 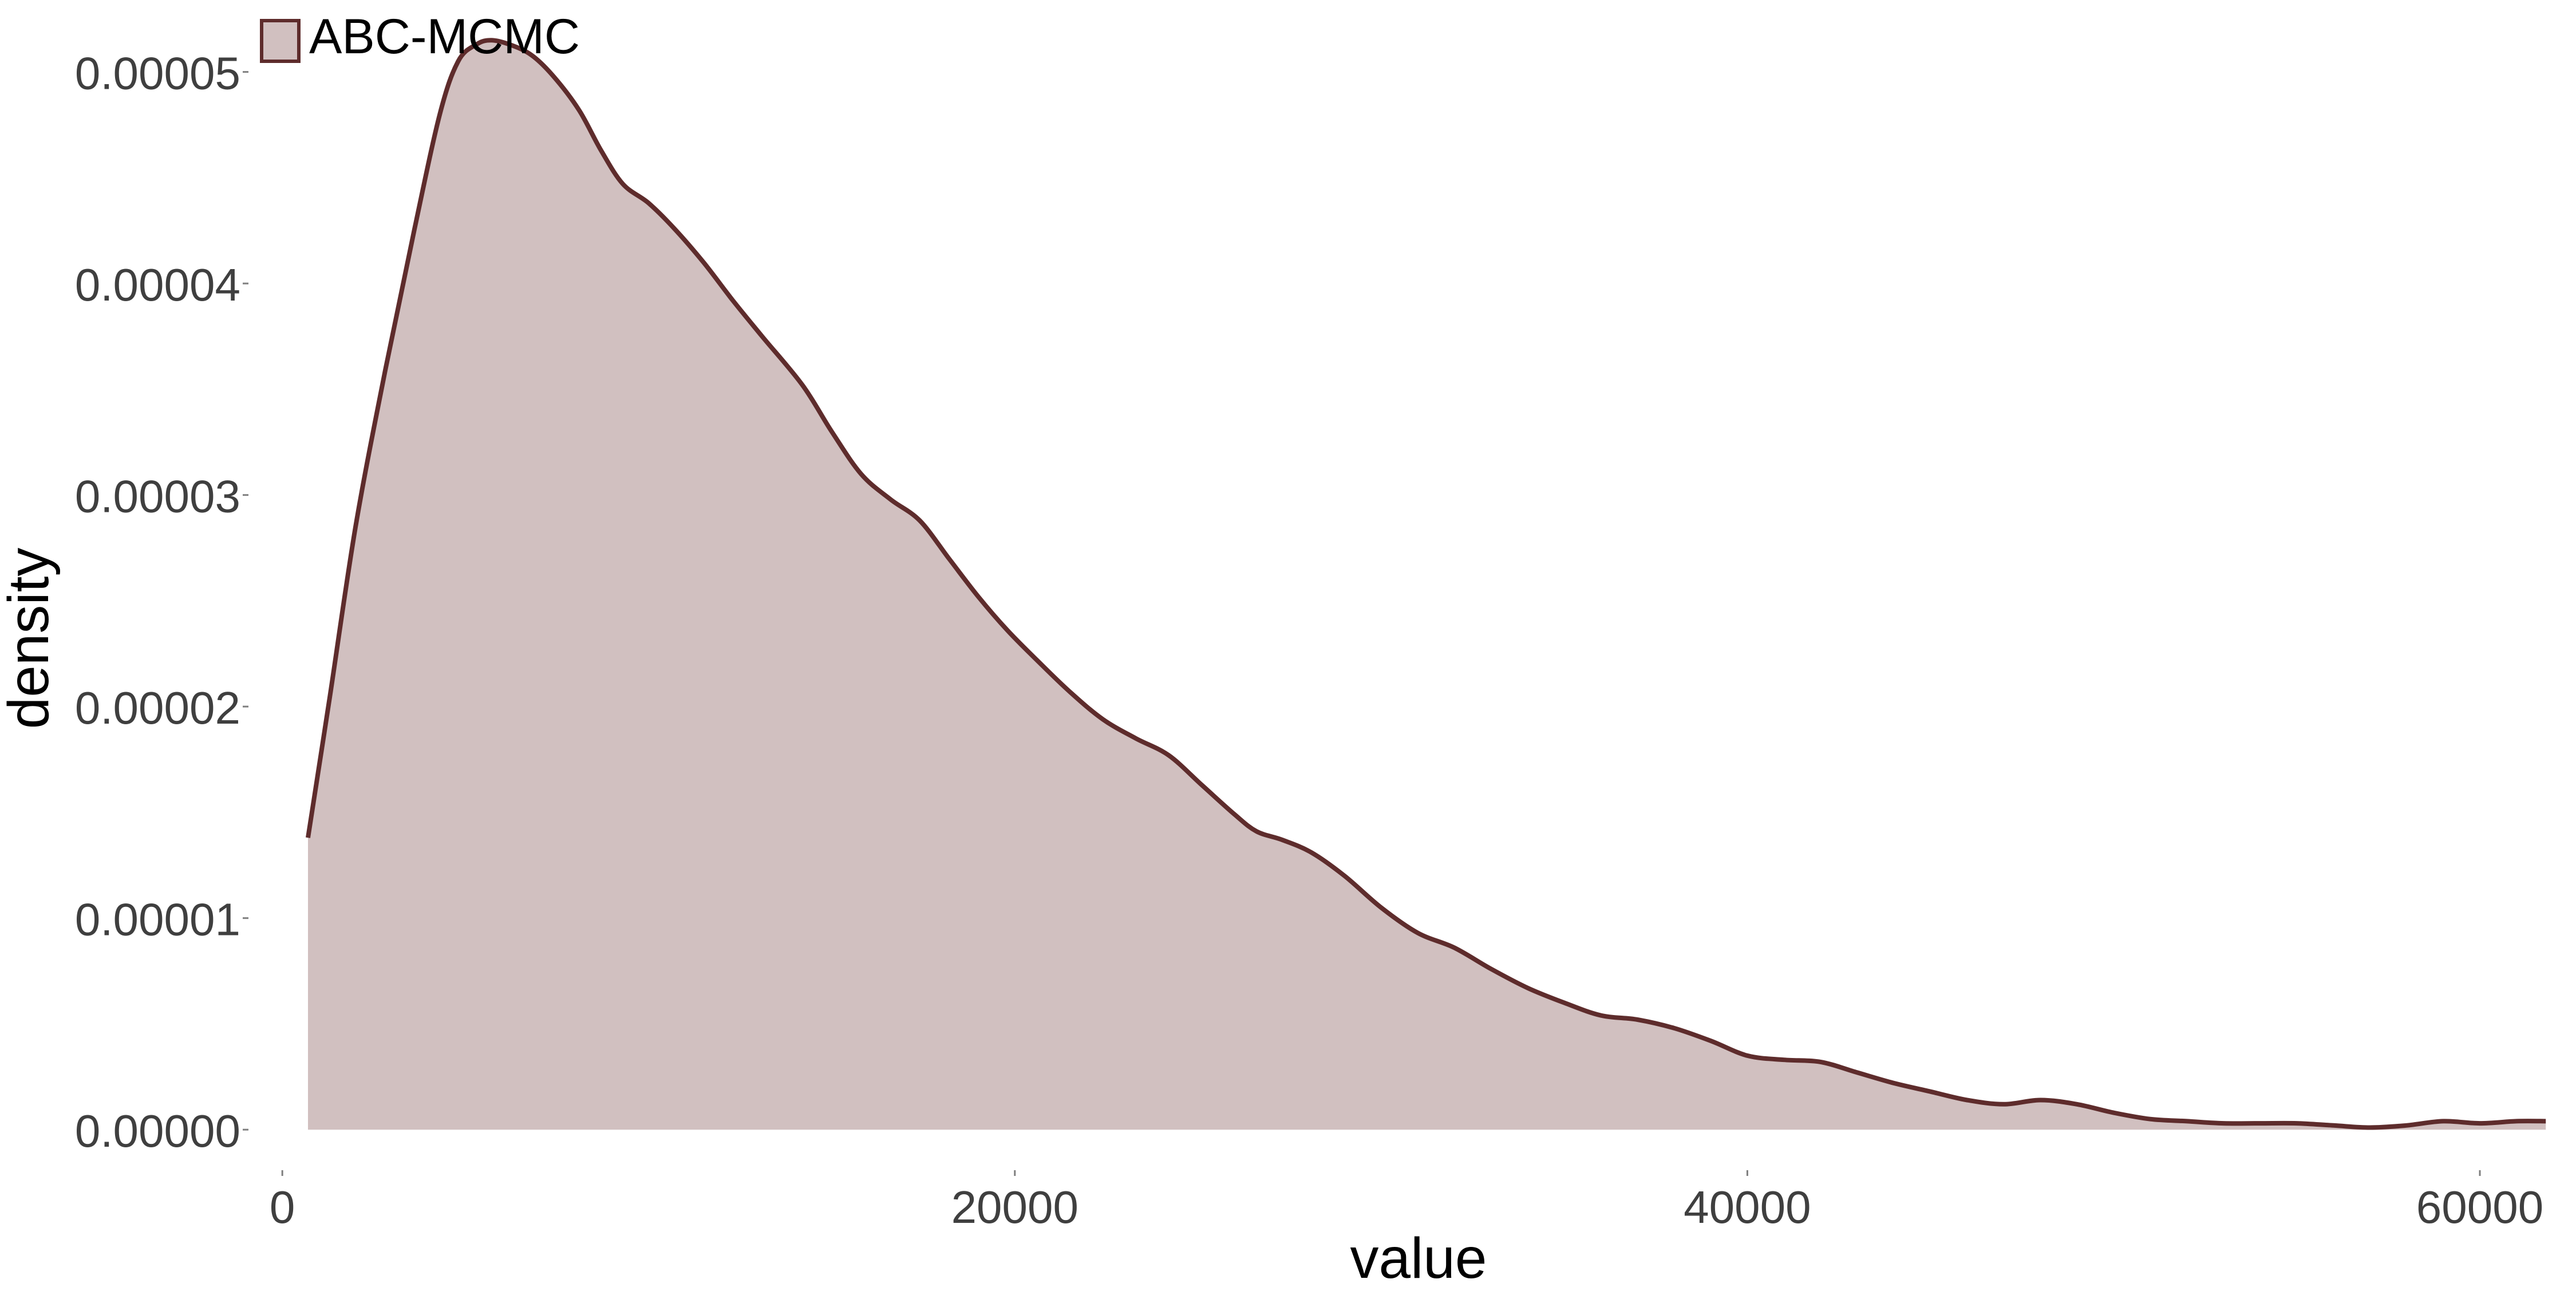 What do you see at coordinates (1406, 1201) in the screenshot?
I see `x-axis-ticks: 0 20000 40000 60000` at bounding box center [1406, 1201].